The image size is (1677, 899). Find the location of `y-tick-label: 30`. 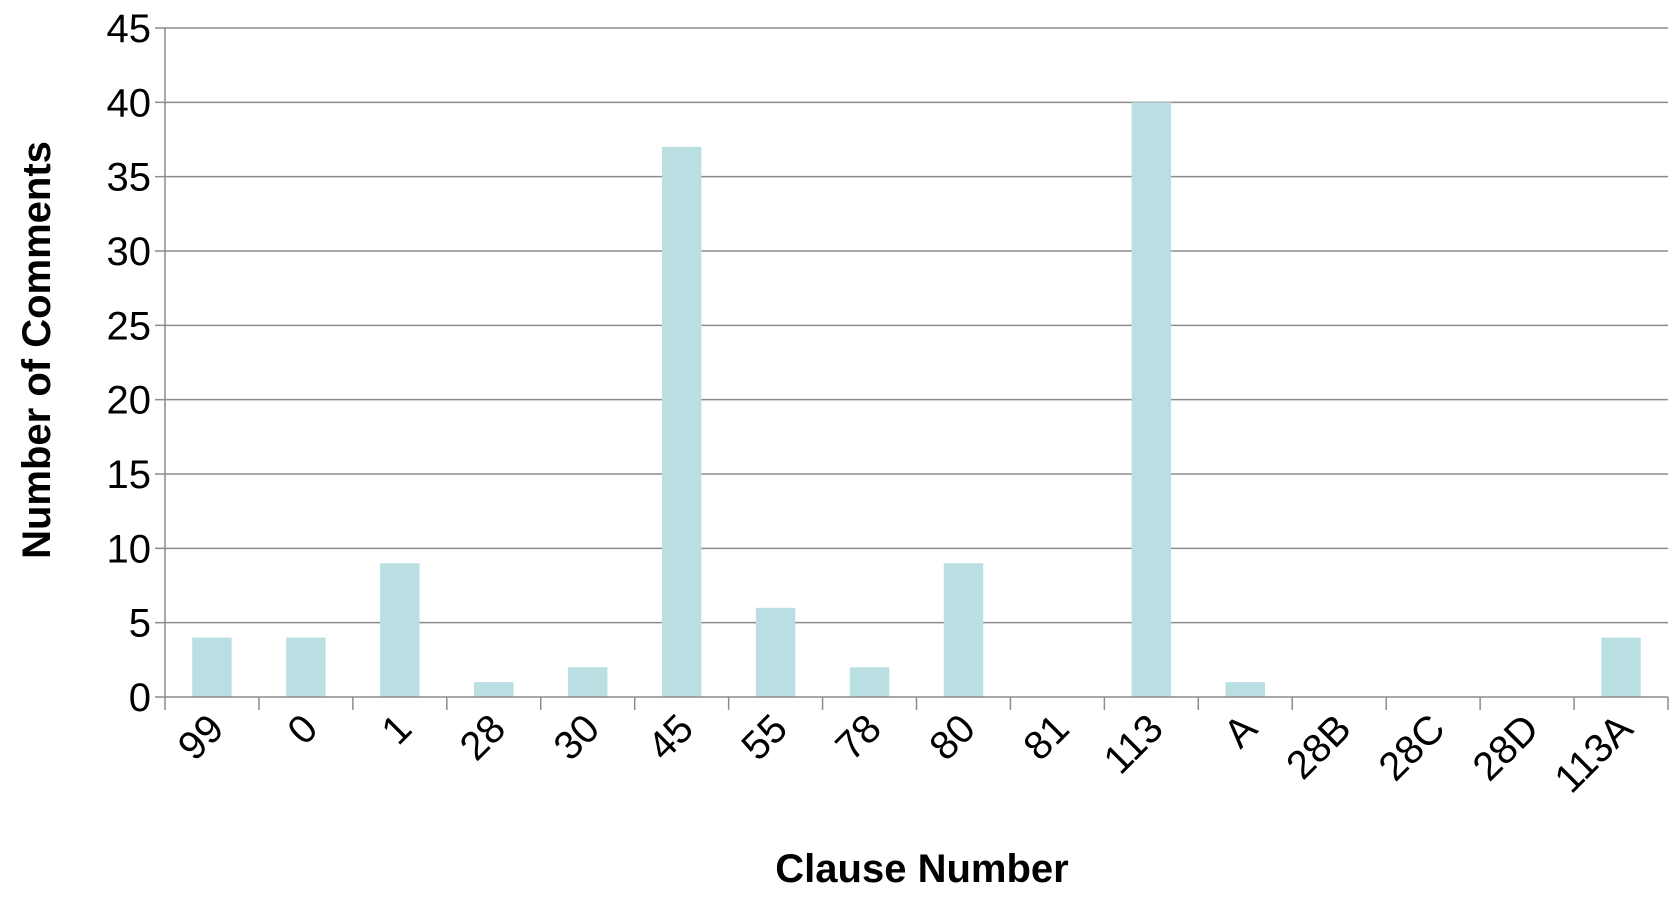

y-tick-label: 30 is located at coordinates (129, 252).